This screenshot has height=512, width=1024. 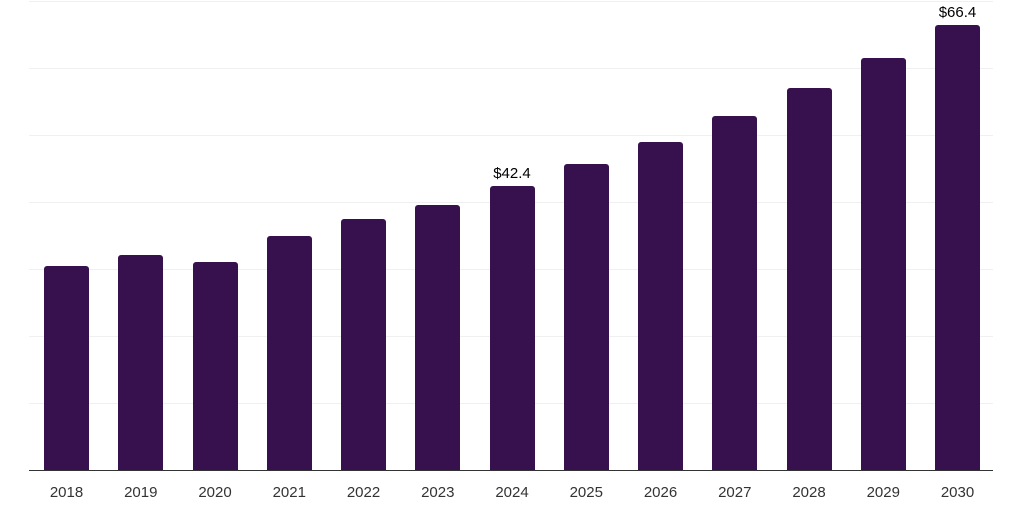 I want to click on bar-2023, so click(x=438, y=337).